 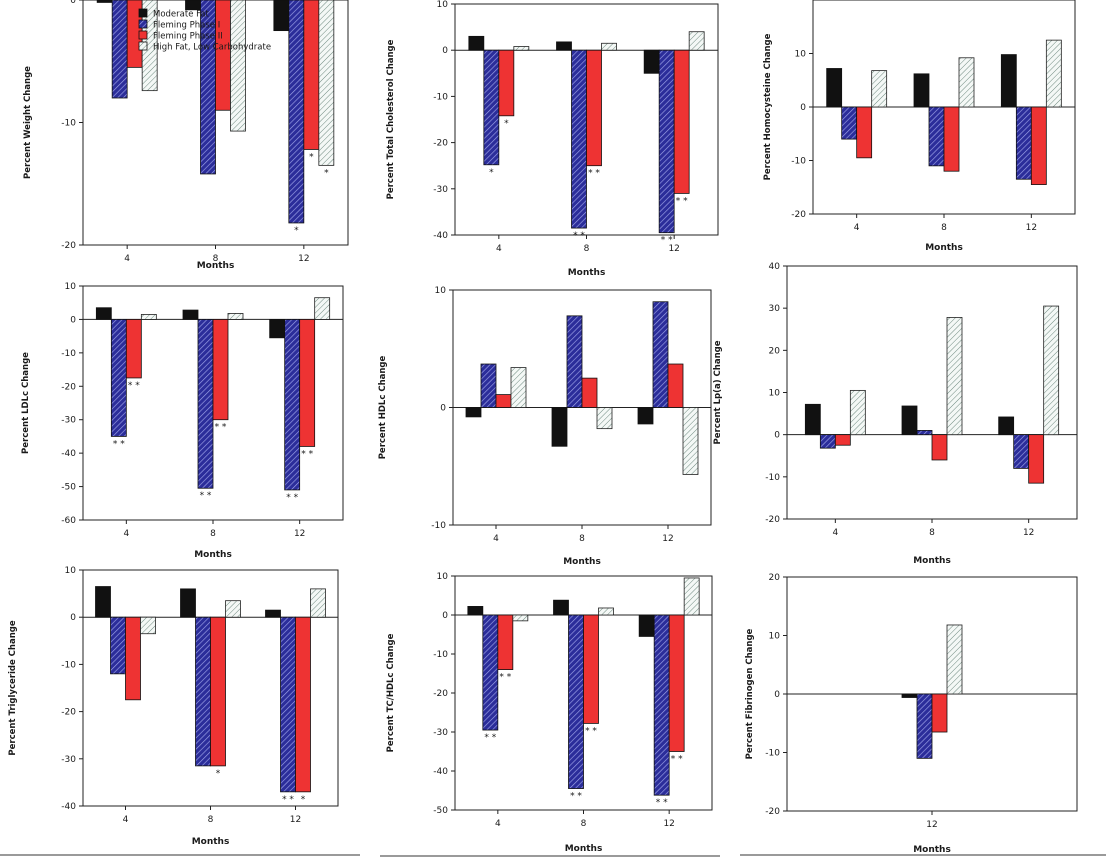 I want to click on y-axis-label: Percent Total Cholesterol Change, so click(x=391, y=119).